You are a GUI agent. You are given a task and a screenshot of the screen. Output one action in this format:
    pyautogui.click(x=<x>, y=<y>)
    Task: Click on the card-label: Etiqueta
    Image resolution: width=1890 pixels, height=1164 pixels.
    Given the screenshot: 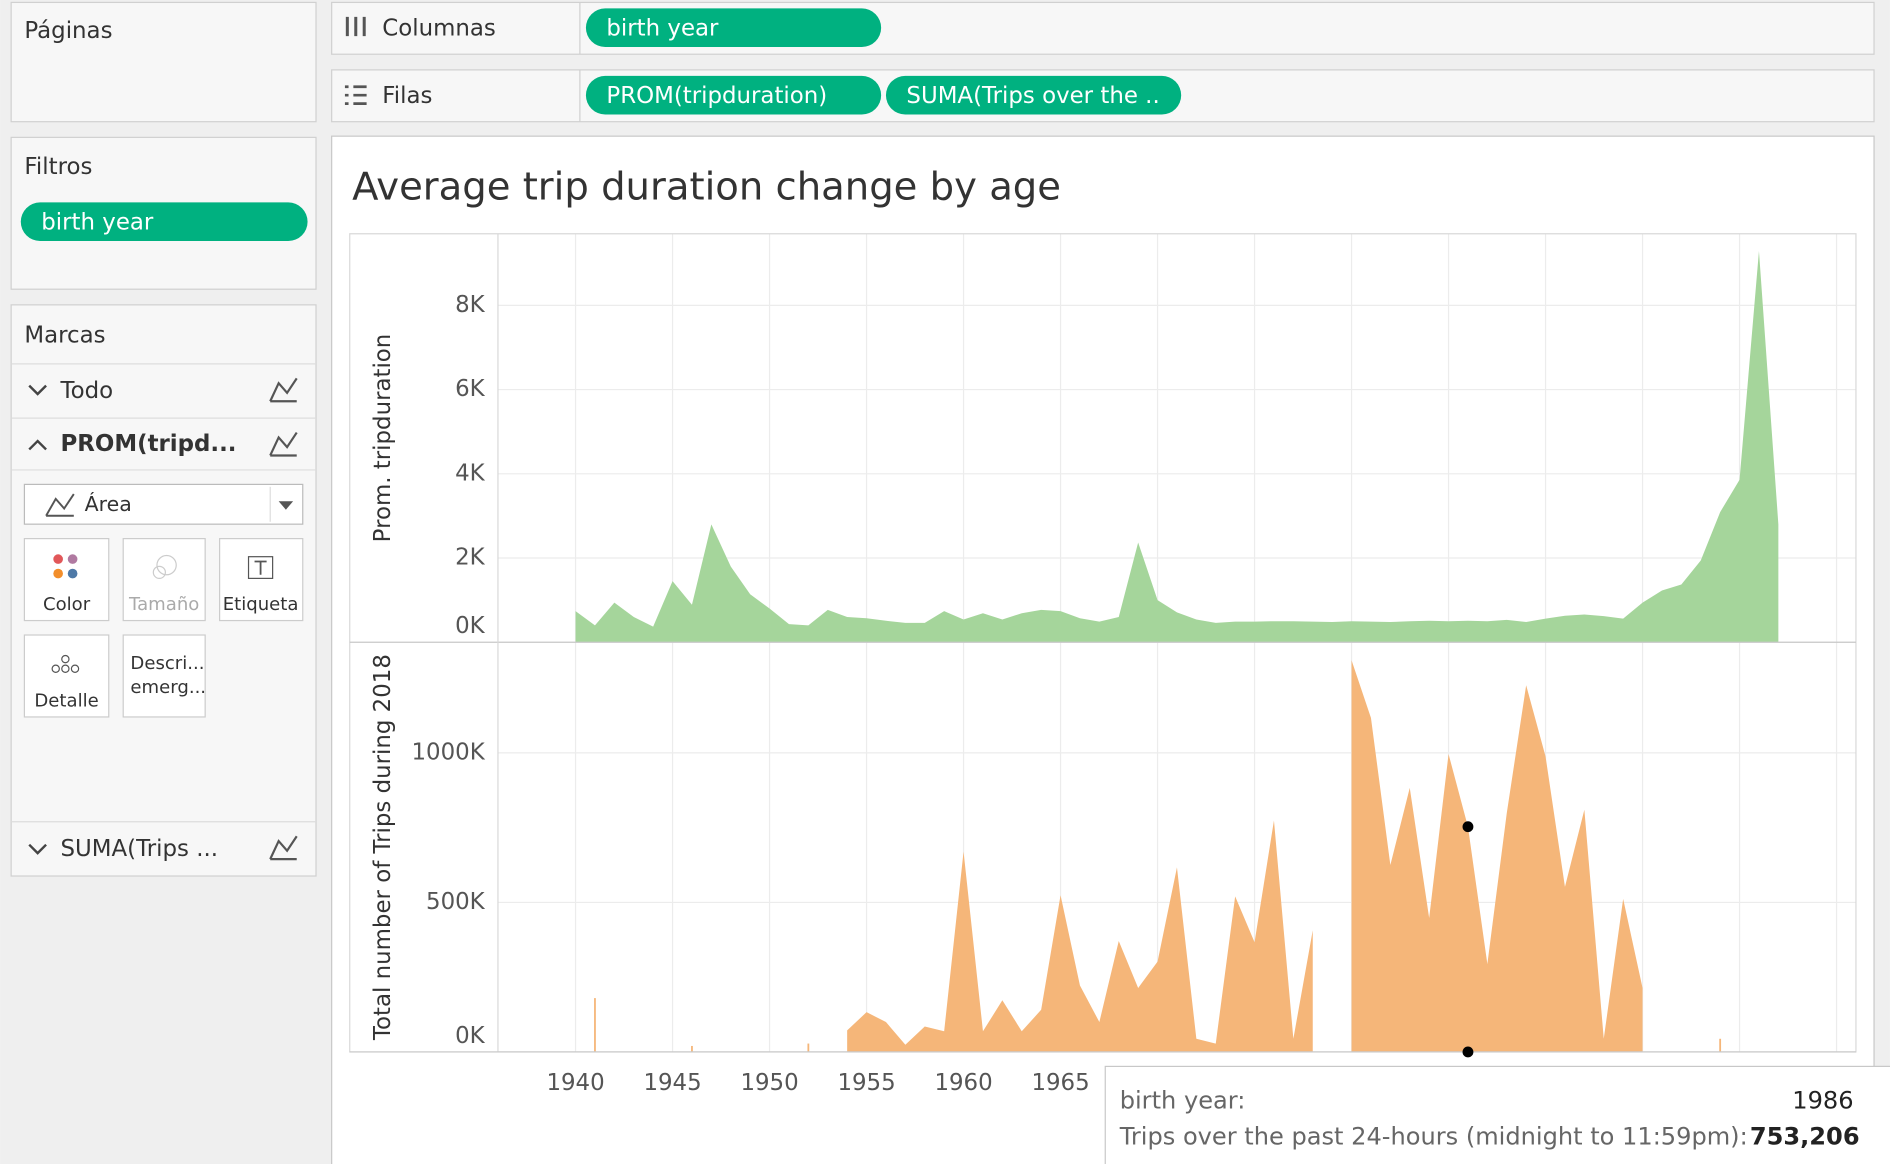 What is the action you would take?
    pyautogui.click(x=261, y=604)
    